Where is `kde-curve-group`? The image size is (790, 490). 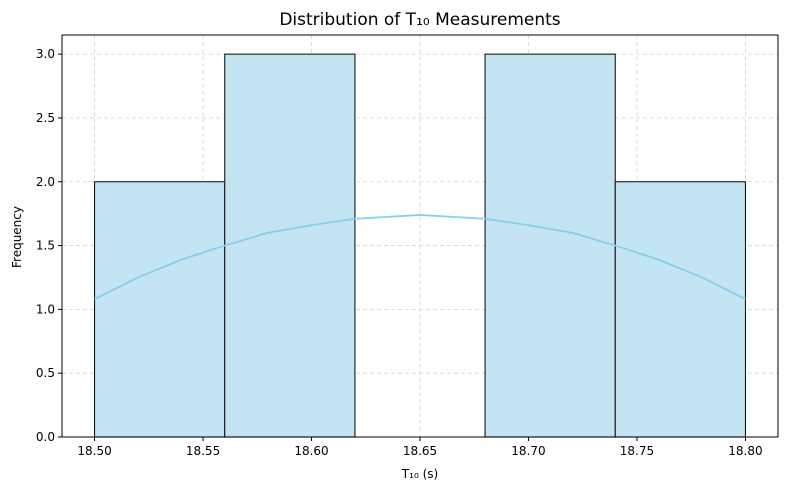 kde-curve-group is located at coordinates (420, 257).